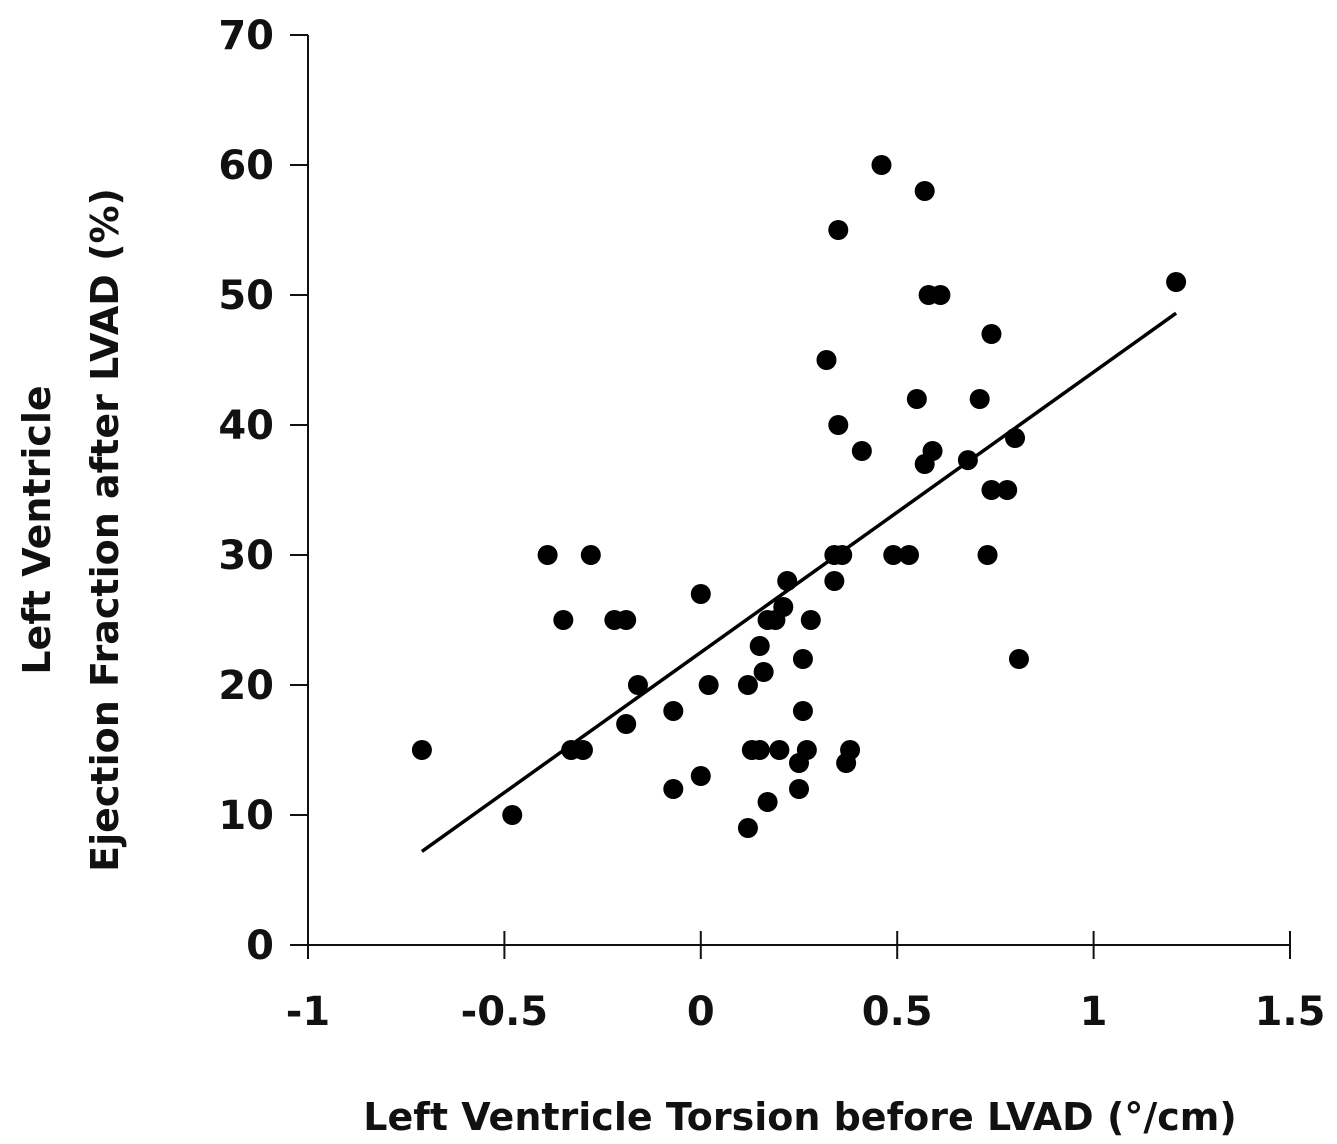  What do you see at coordinates (1094, 1012) in the screenshot?
I see `x-tick-label: 1` at bounding box center [1094, 1012].